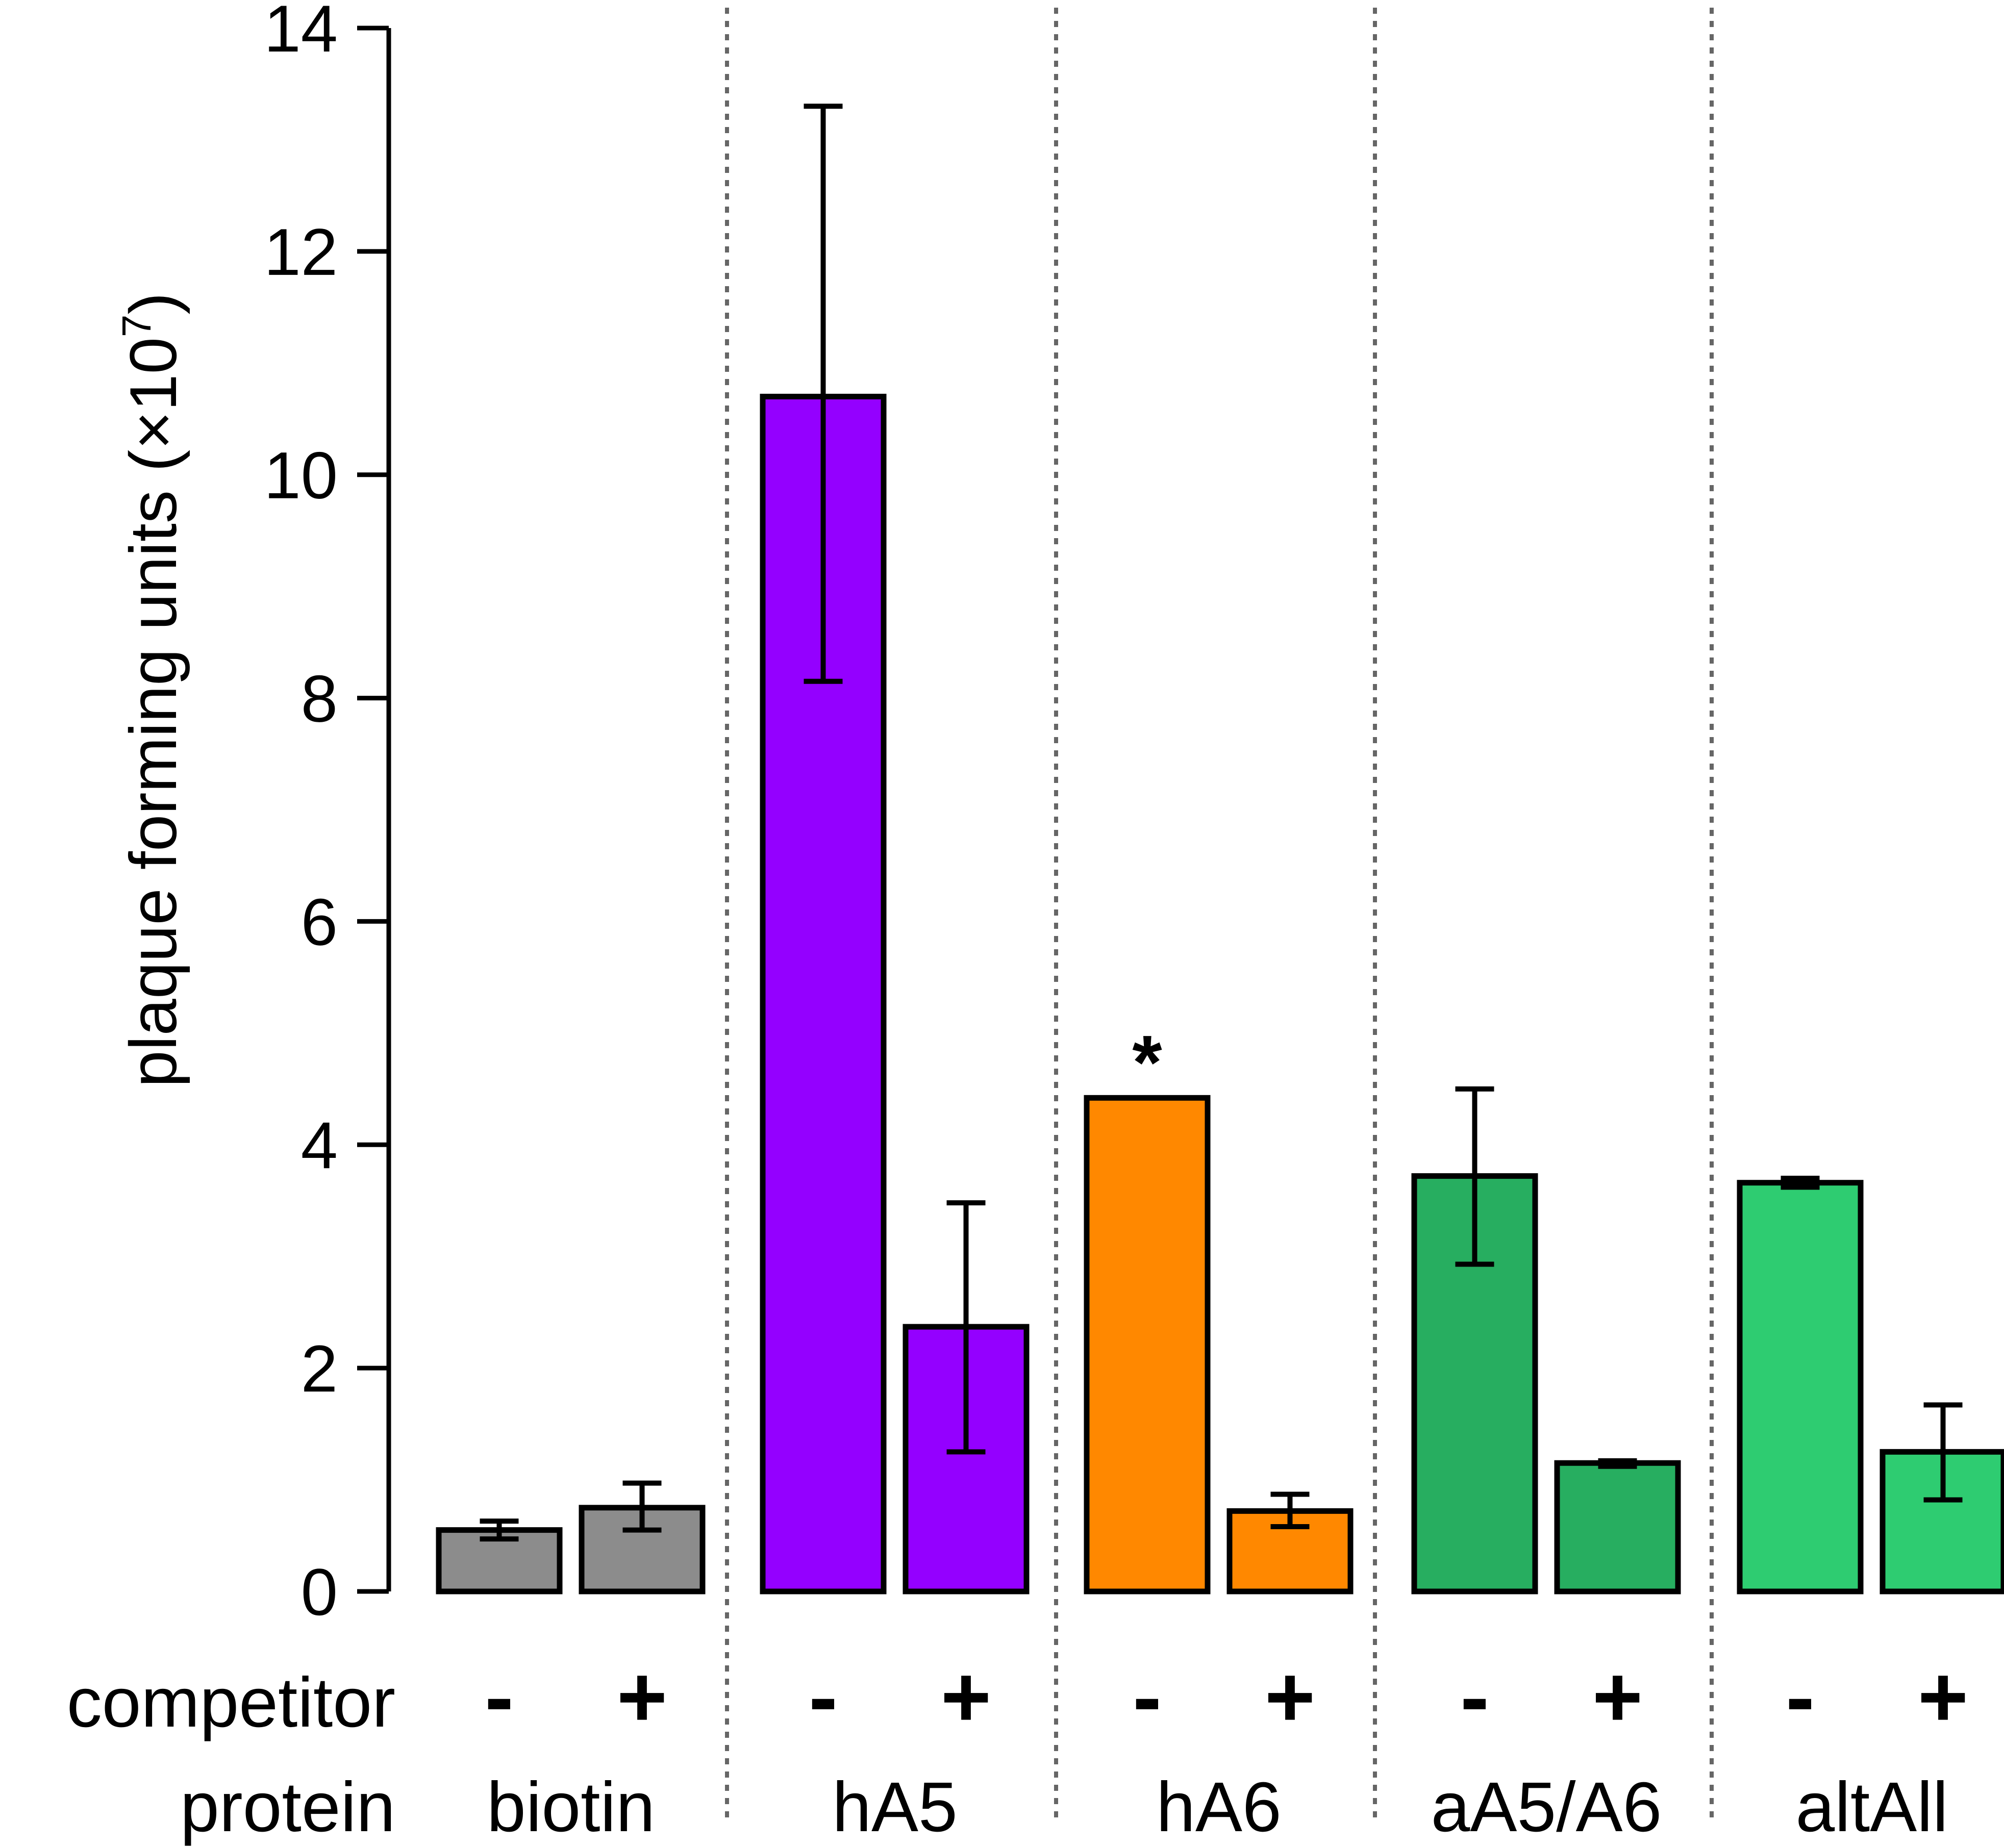 This screenshot has height=1848, width=2004. What do you see at coordinates (301, 475) in the screenshot?
I see `y-tick-label: 10` at bounding box center [301, 475].